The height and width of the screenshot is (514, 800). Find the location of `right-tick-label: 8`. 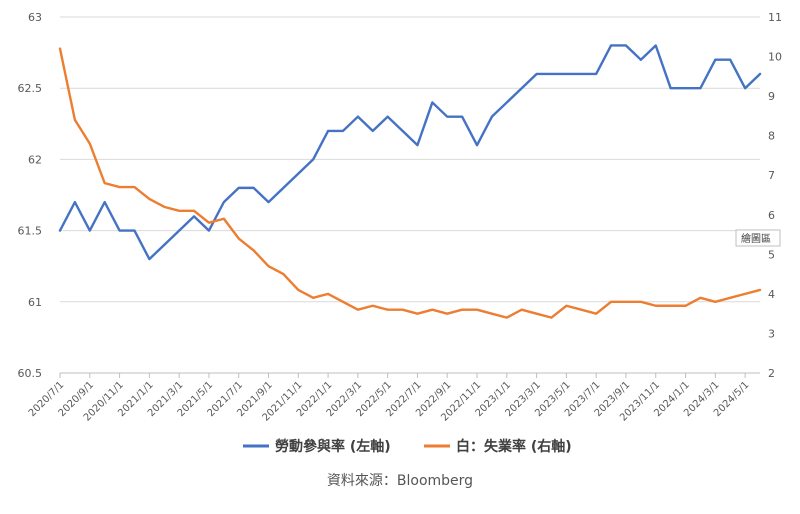

right-tick-label: 8 is located at coordinates (771, 136).